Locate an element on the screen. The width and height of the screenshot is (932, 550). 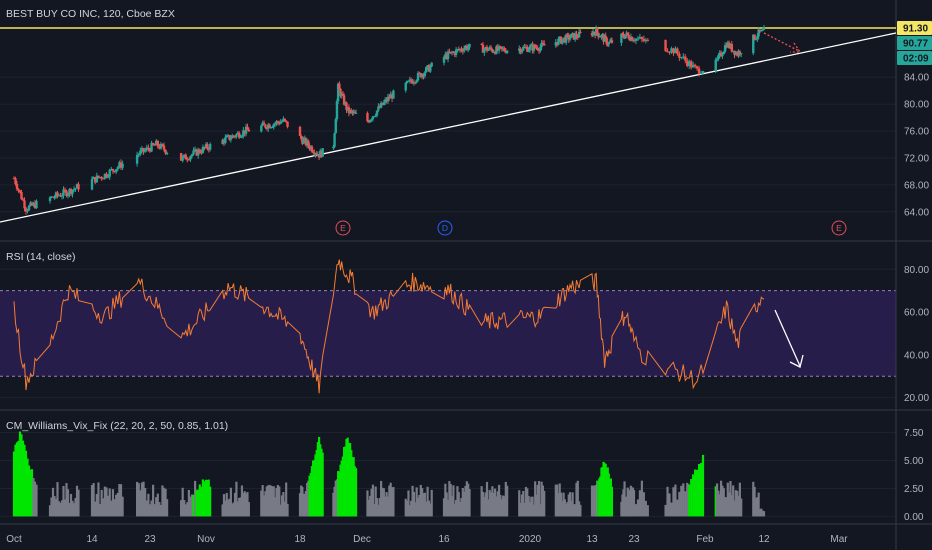
time-axis-label: 14 is located at coordinates (92, 539).